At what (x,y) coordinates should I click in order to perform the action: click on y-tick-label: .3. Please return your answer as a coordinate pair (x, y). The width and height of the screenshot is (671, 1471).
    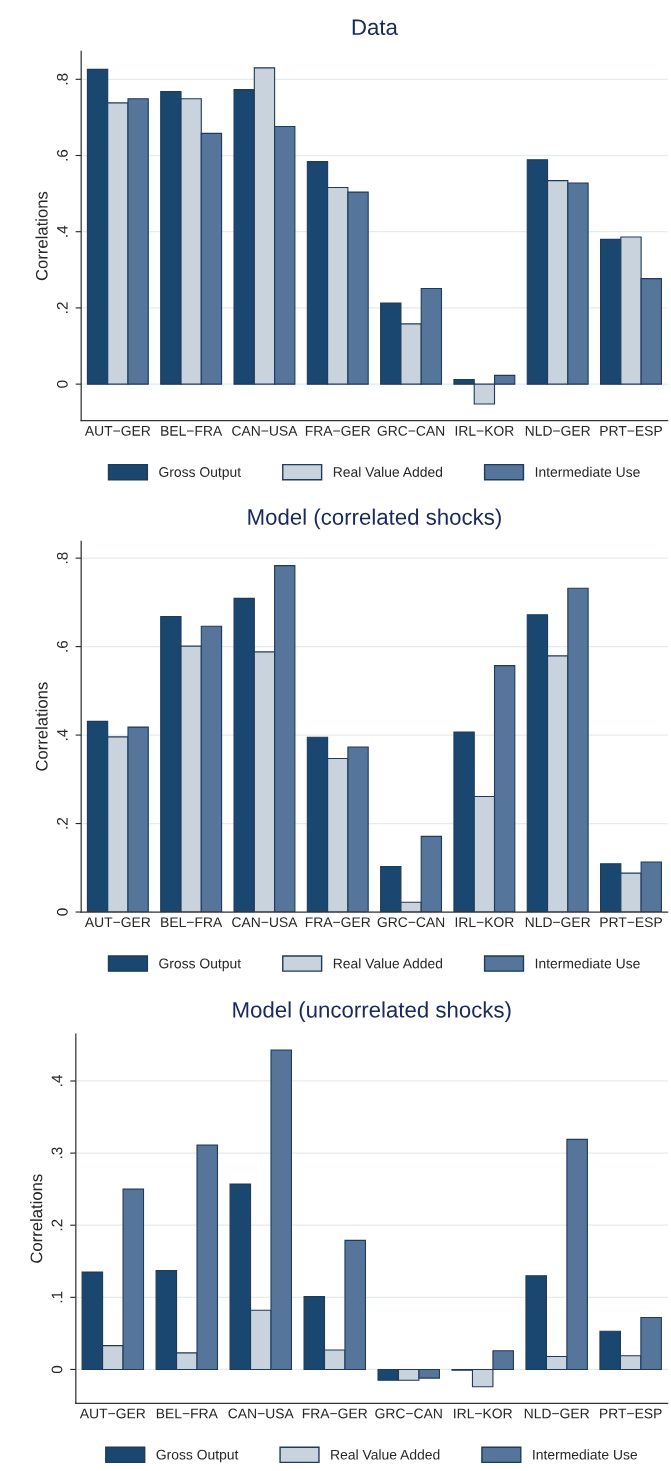
    Looking at the image, I should click on (57, 1153).